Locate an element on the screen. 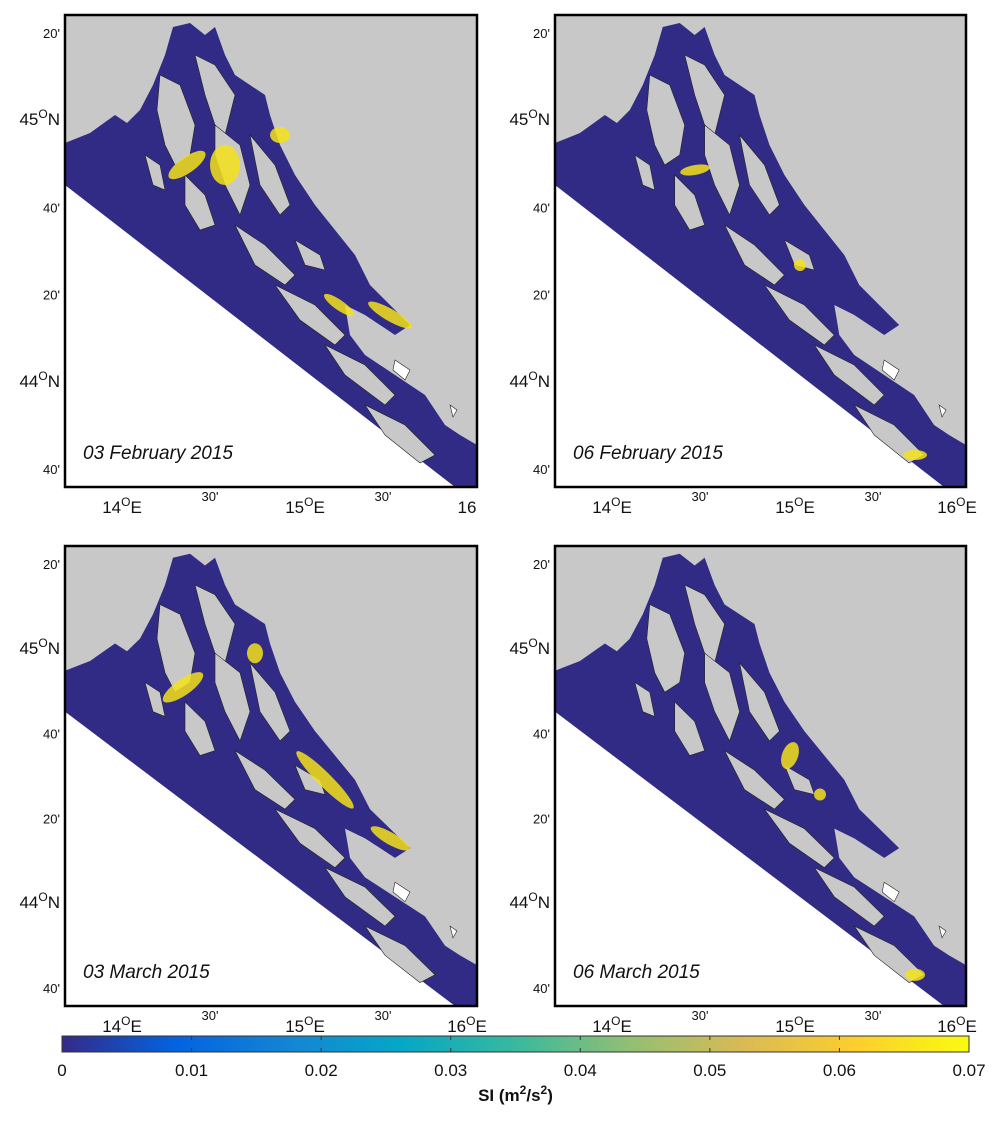 The width and height of the screenshot is (995, 1138). label-part: ) is located at coordinates (550, 1095).